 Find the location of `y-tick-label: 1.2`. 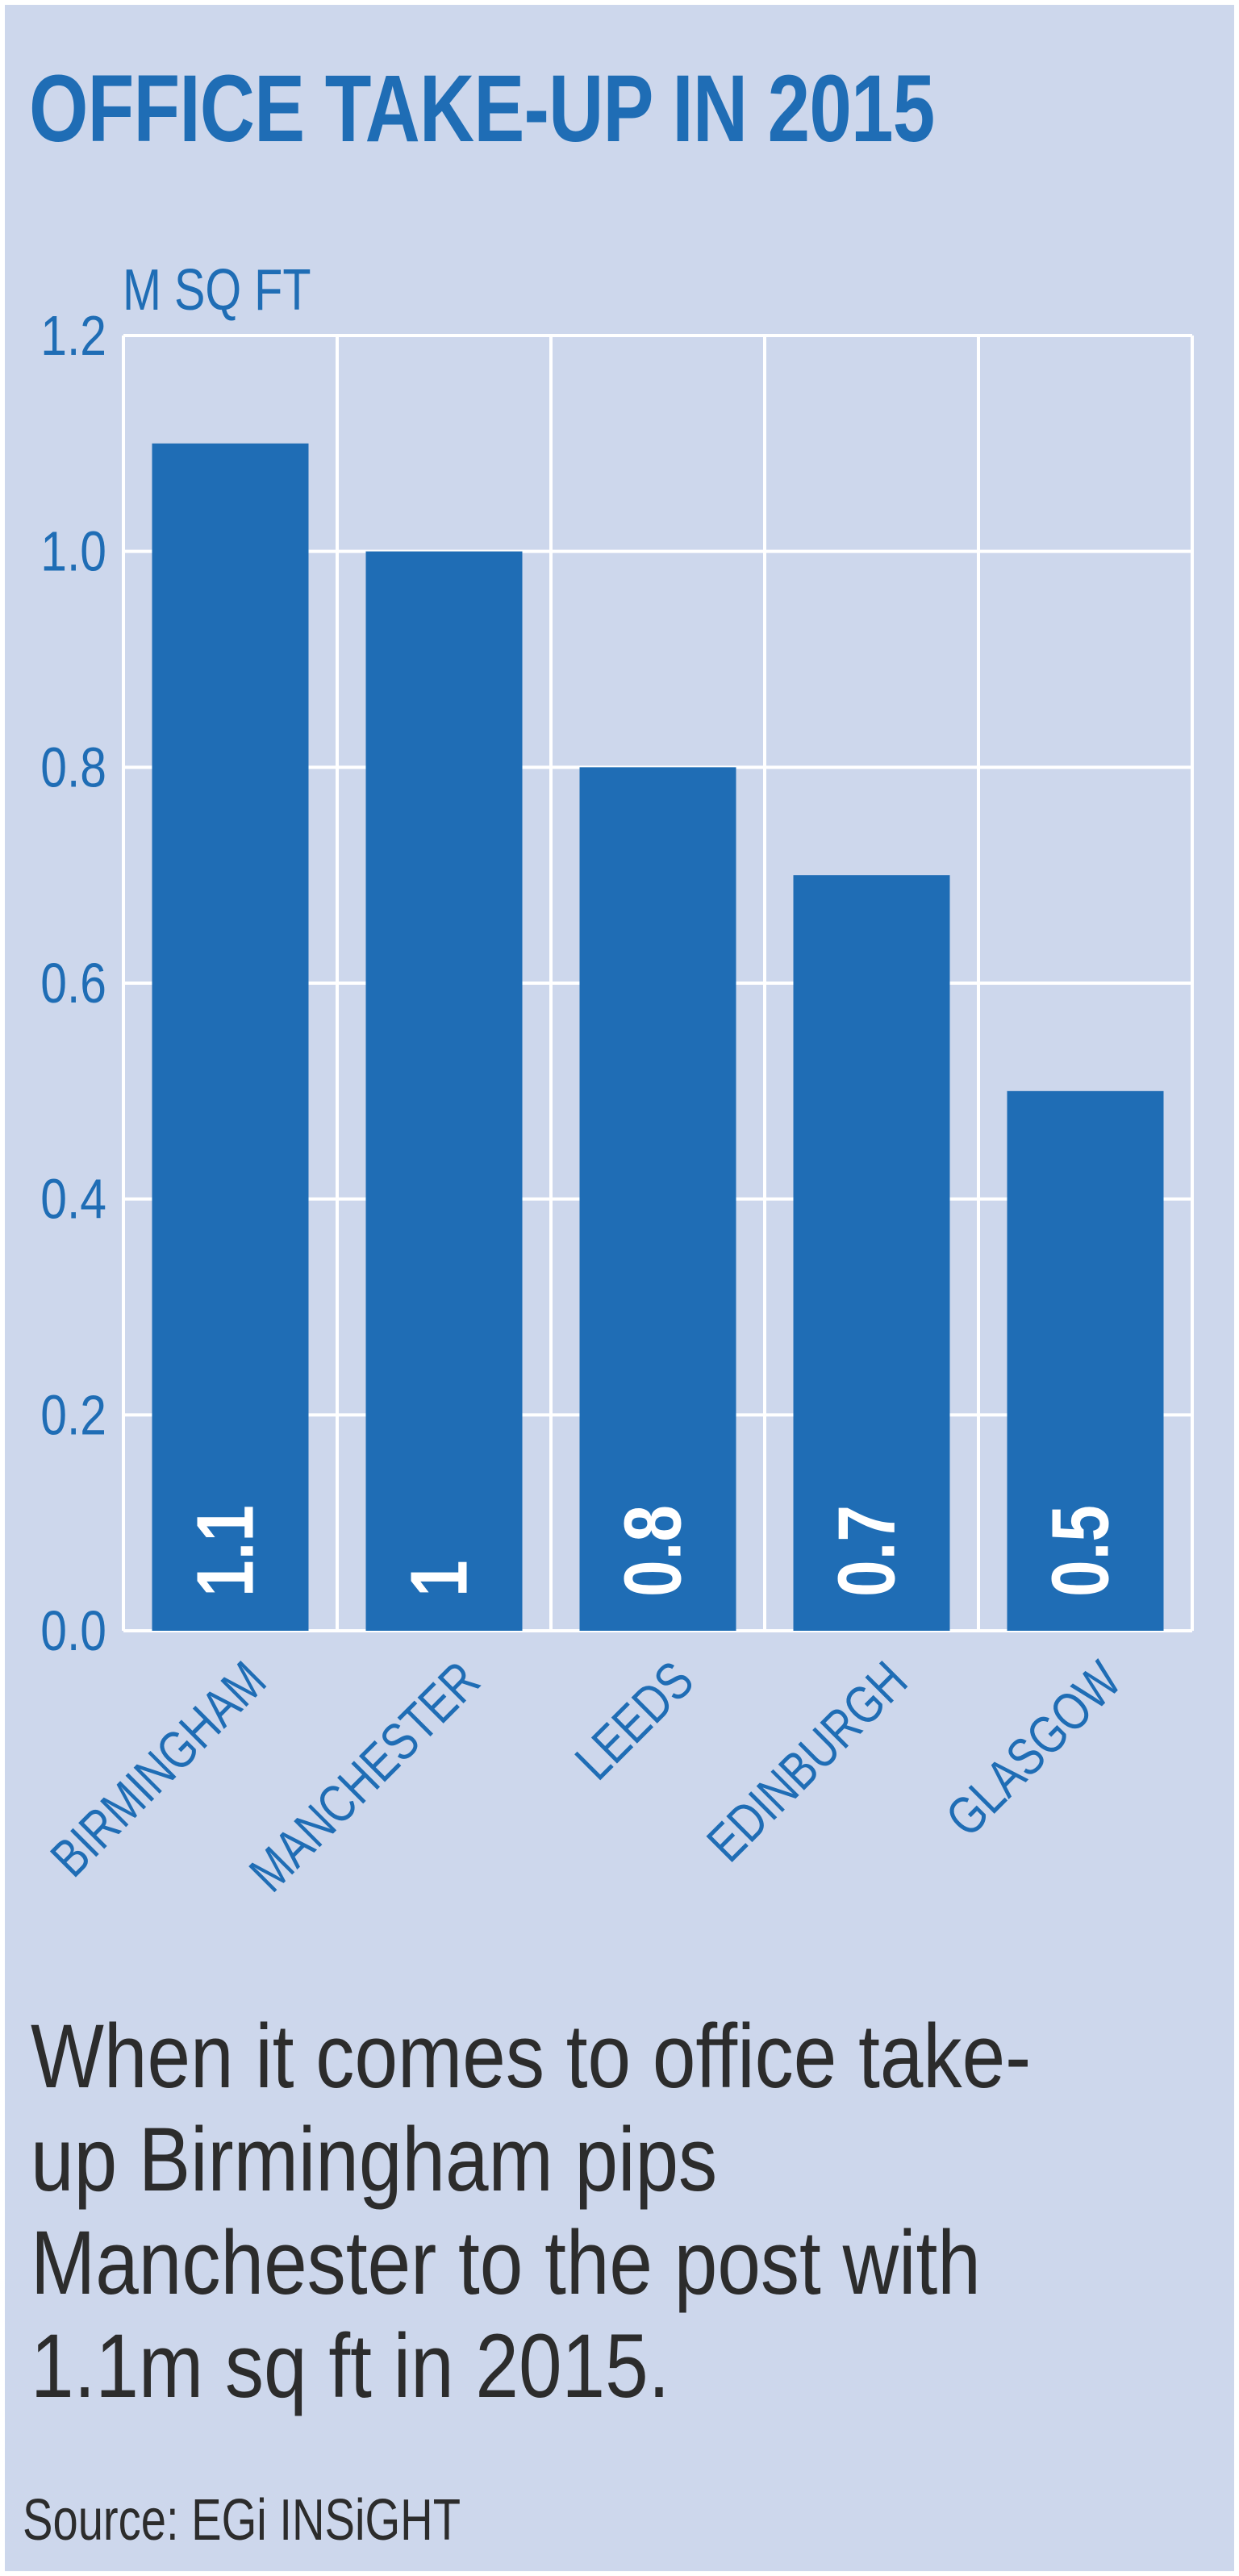

y-tick-label: 1.2 is located at coordinates (73, 335).